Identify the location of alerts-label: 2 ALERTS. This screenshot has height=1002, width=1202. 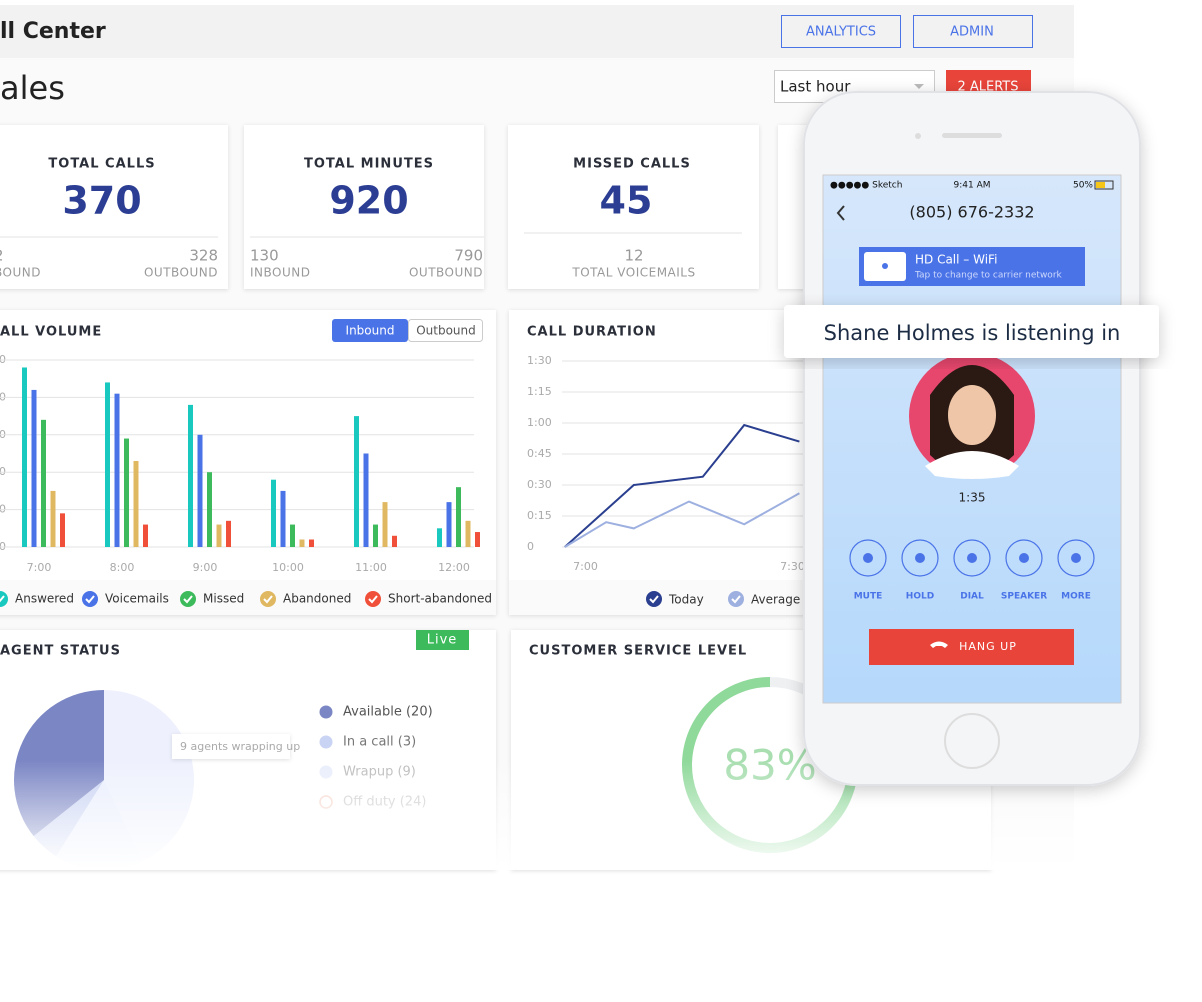
(987, 87).